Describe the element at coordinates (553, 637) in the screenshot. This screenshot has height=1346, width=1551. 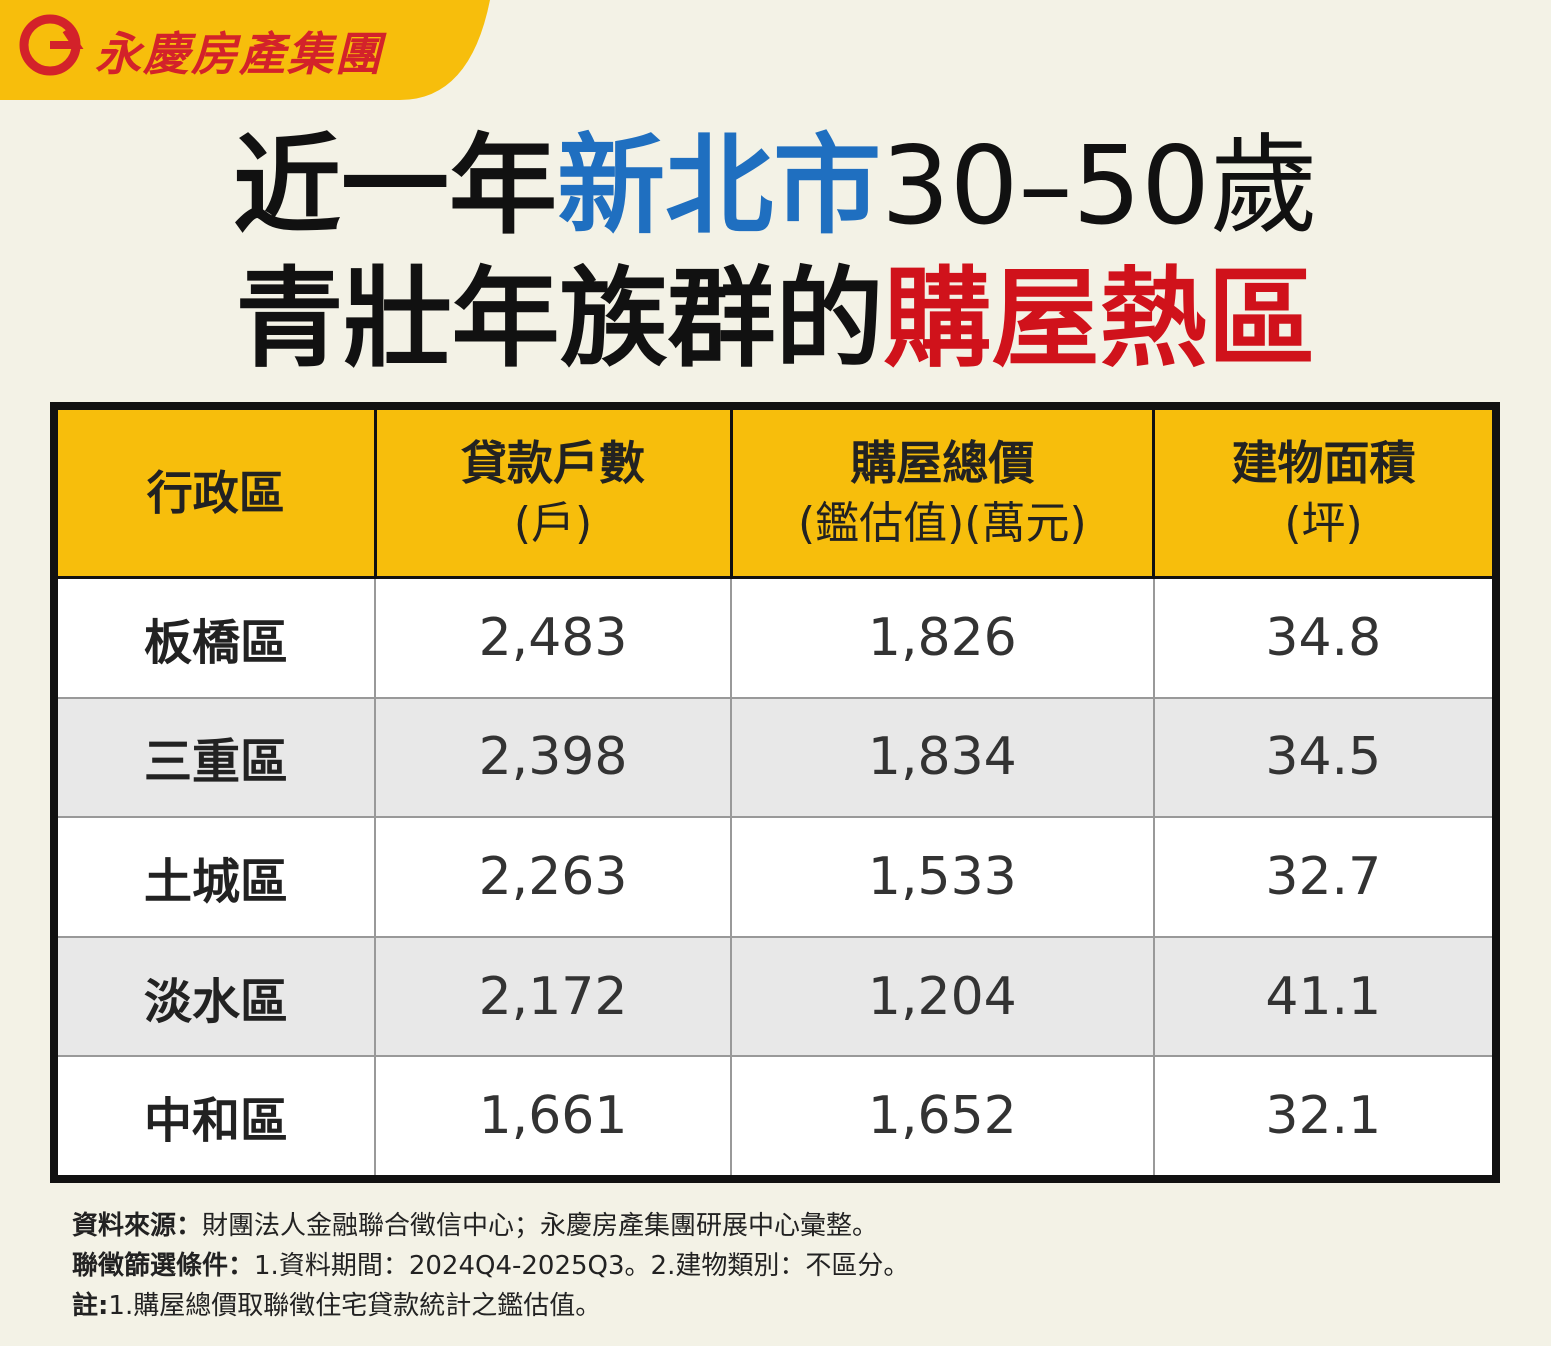
I see `value-cell: 2,483` at that location.